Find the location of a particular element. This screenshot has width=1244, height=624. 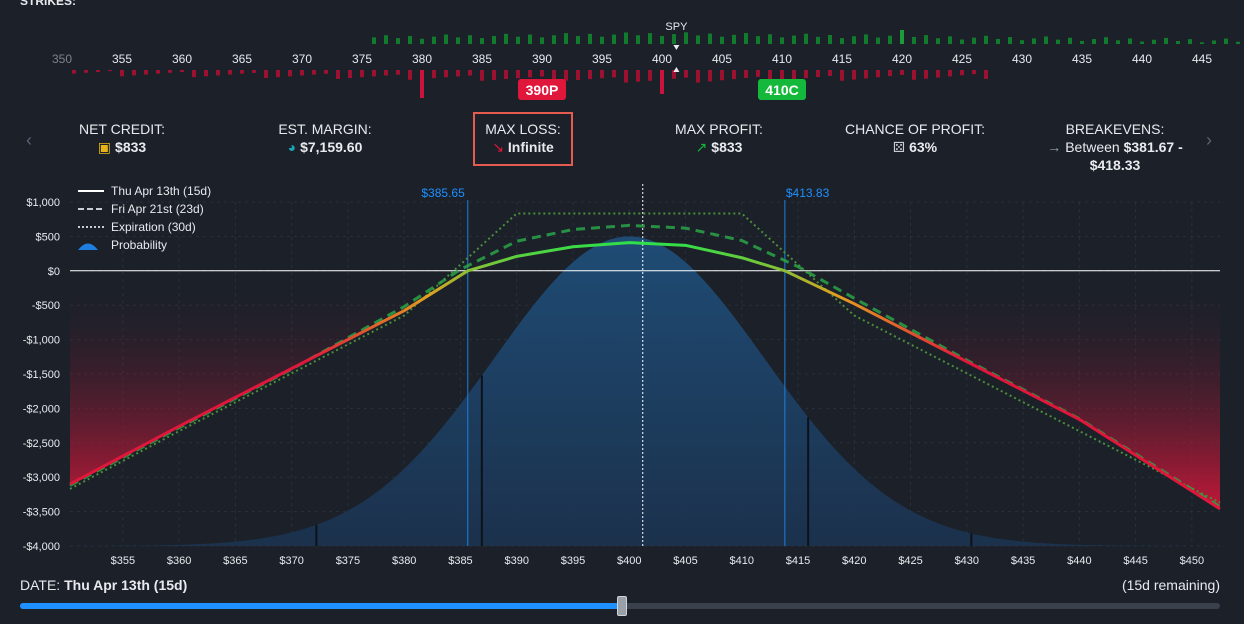

y-tick-label: $1,000 is located at coordinates (43, 203).